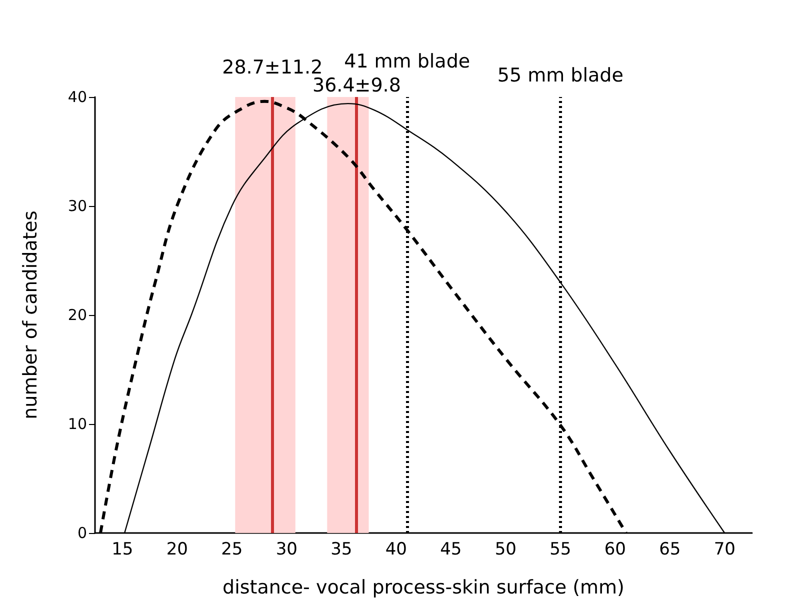  What do you see at coordinates (77, 315) in the screenshot?
I see `y-tick-label: 20` at bounding box center [77, 315].